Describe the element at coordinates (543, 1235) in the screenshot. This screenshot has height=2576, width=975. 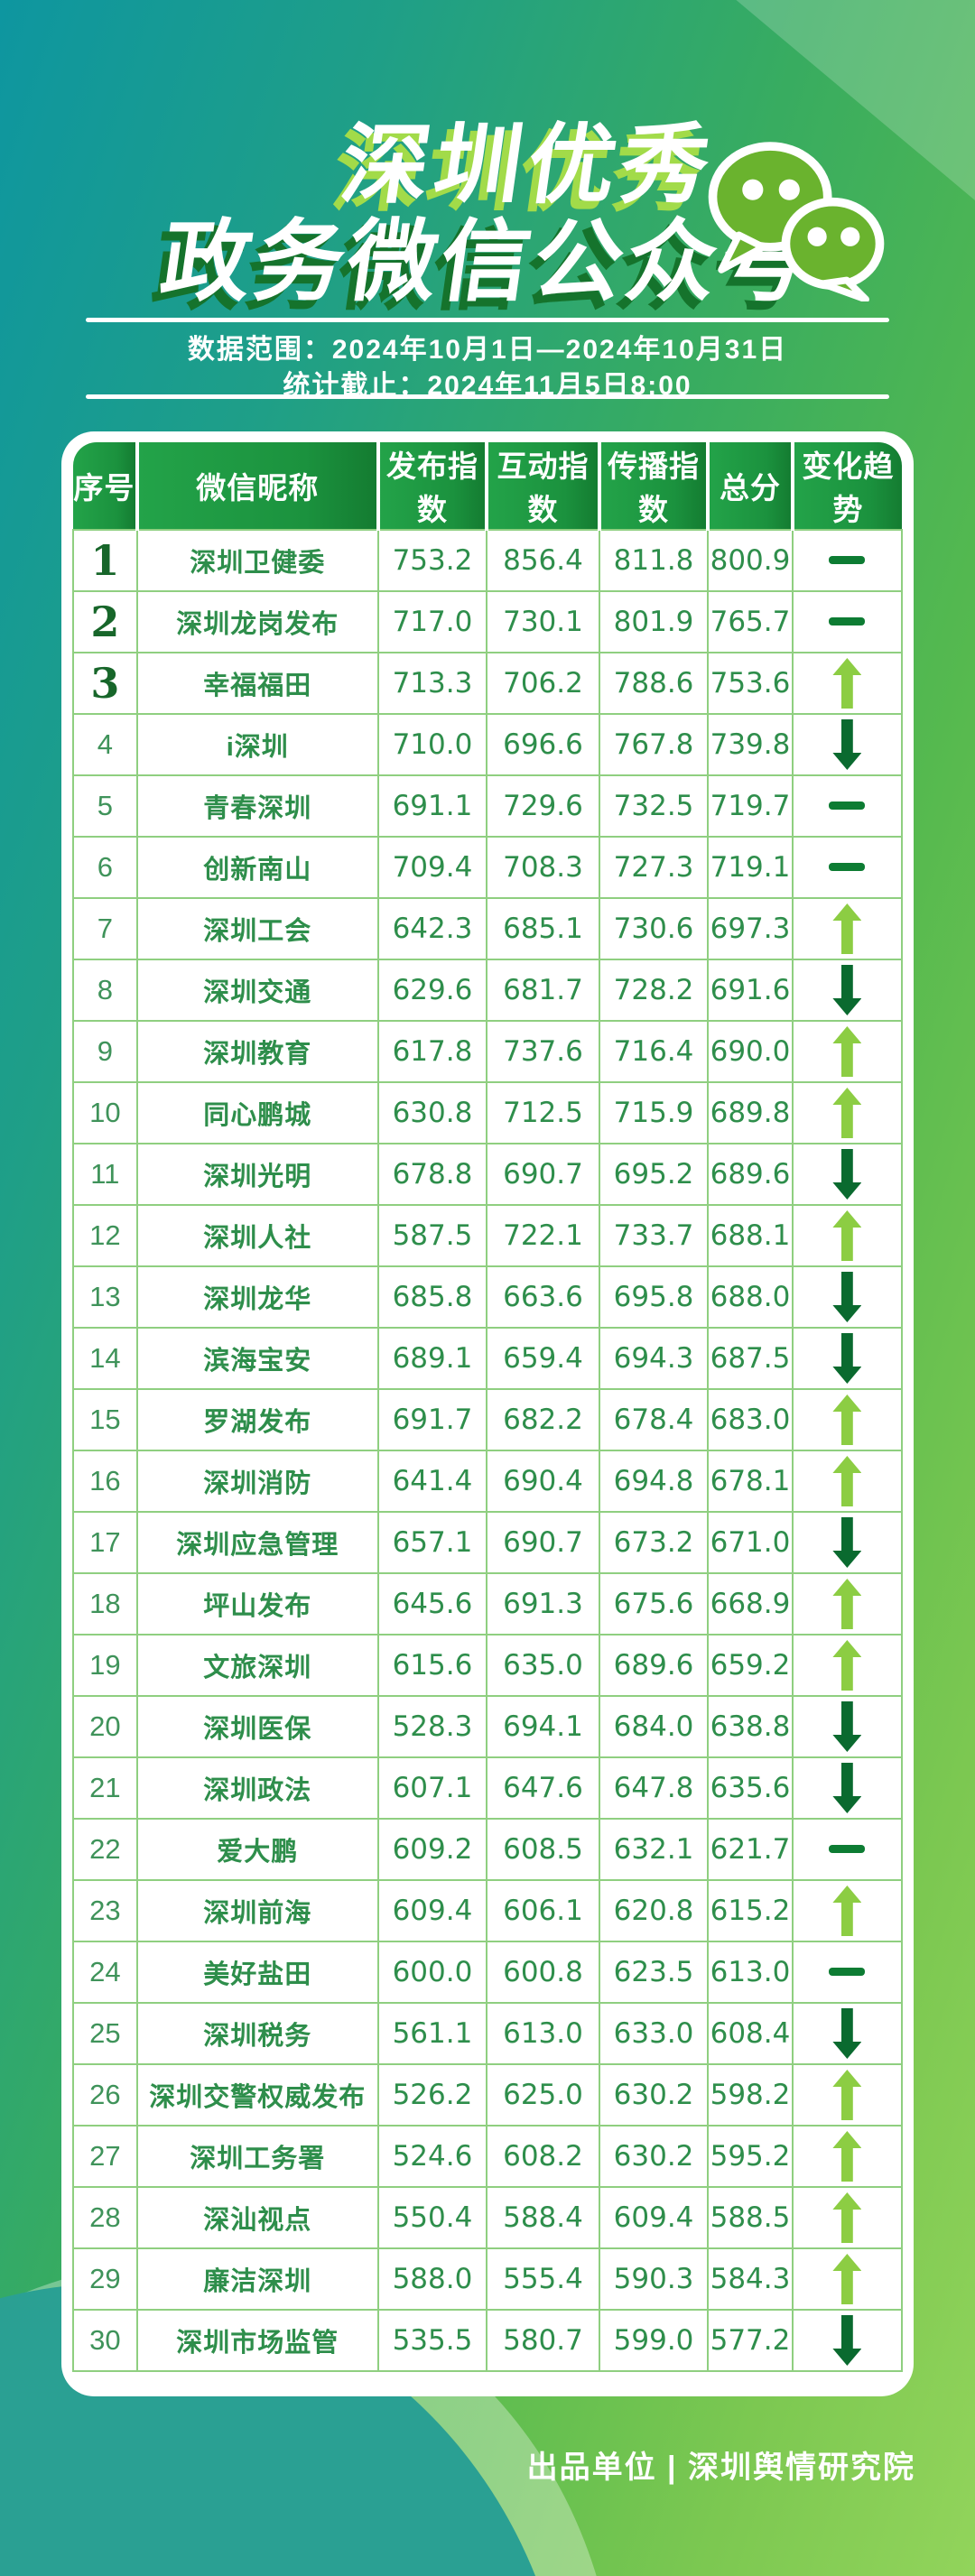
I see `interact-index-cell: 722.1` at that location.